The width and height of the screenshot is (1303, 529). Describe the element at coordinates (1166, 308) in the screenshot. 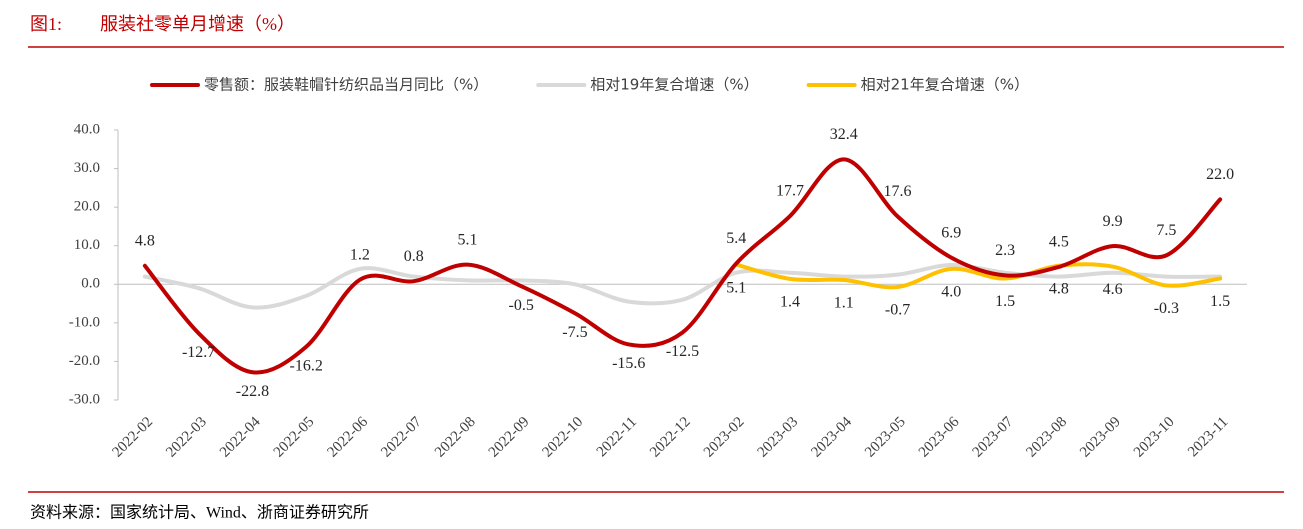

I see `data-label: -0.3` at that location.